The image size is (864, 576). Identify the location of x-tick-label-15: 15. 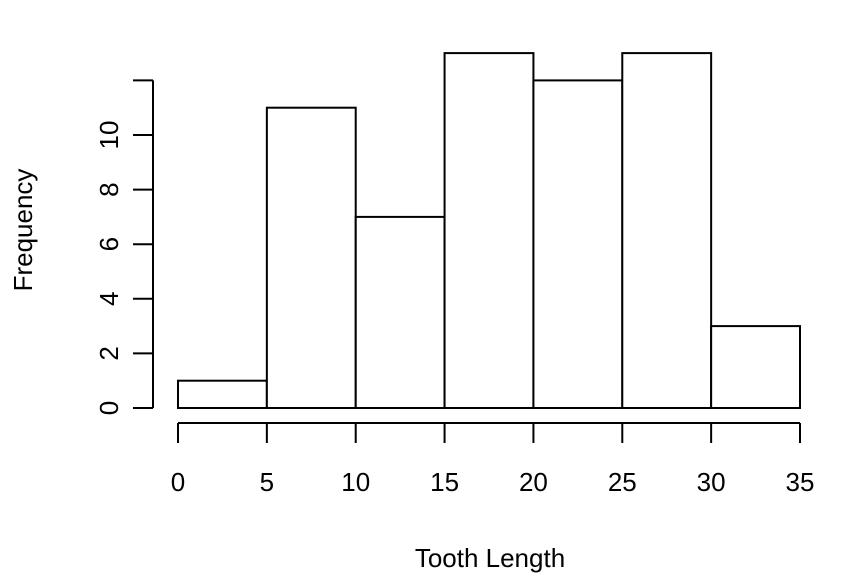
(444, 482).